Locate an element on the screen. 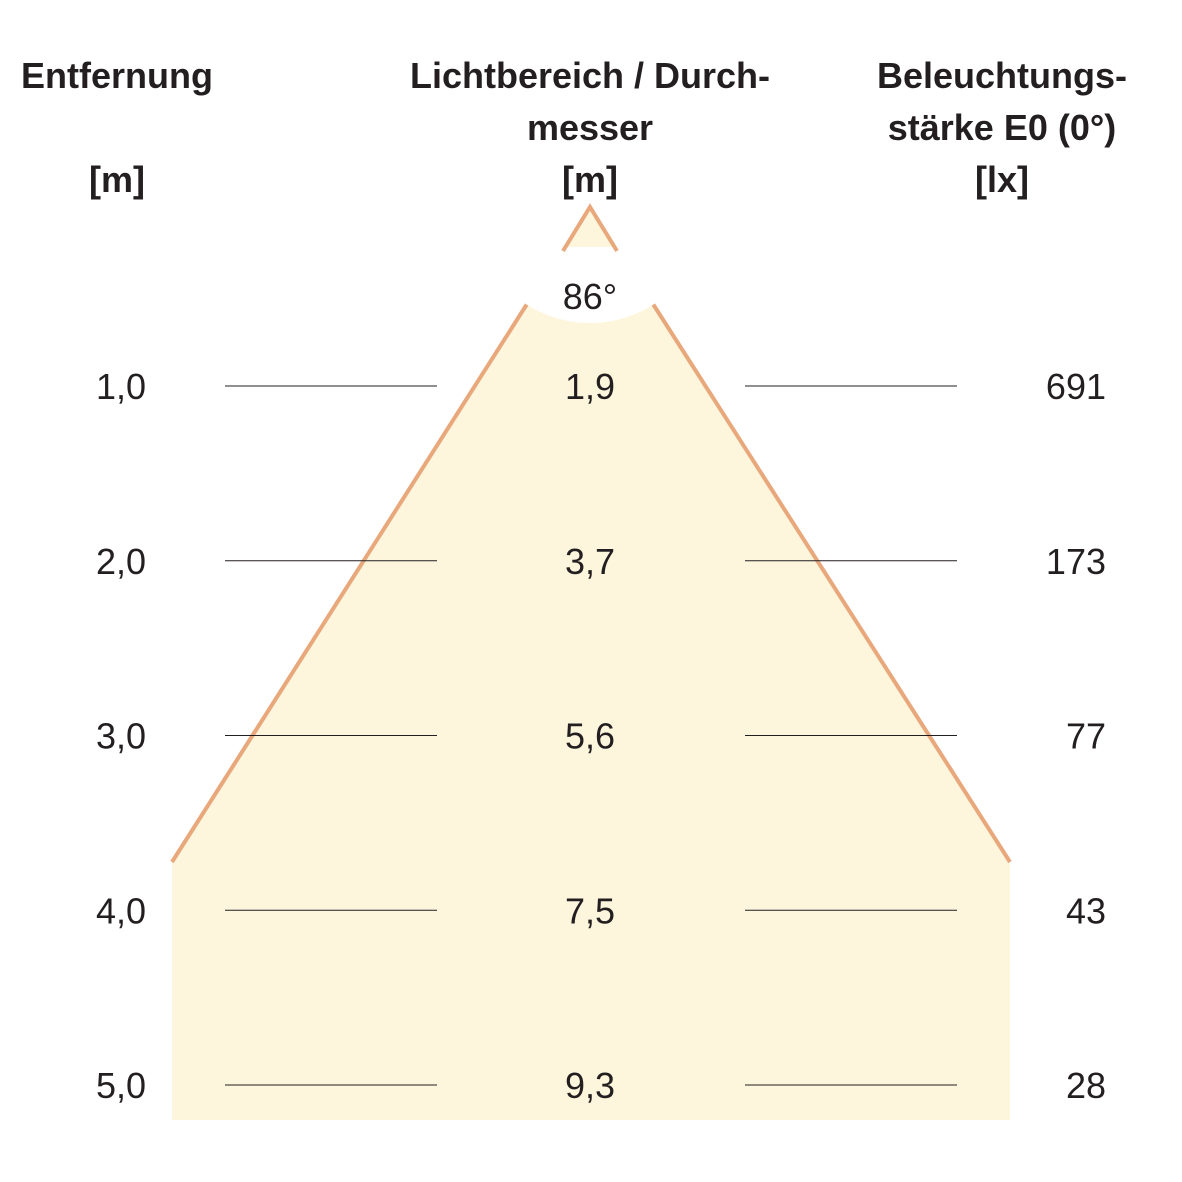 The image size is (1182, 1182). diameter: 5,6 is located at coordinates (590, 736).